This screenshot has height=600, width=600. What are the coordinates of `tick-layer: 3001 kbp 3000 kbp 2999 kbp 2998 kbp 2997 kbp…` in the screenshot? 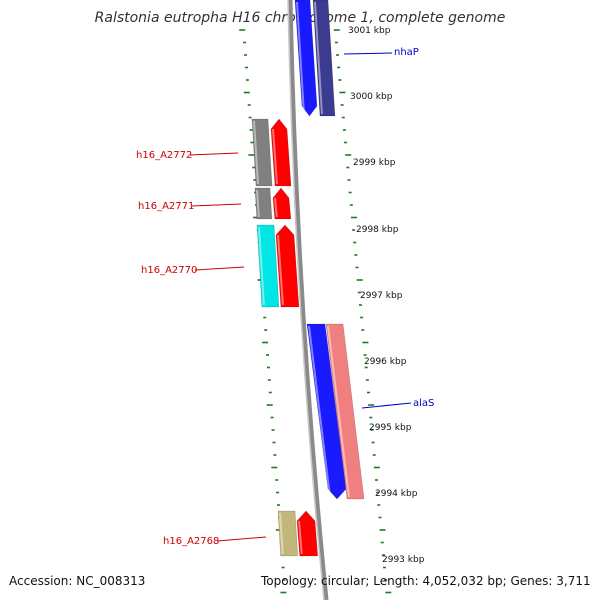 It's located at (386, 295).